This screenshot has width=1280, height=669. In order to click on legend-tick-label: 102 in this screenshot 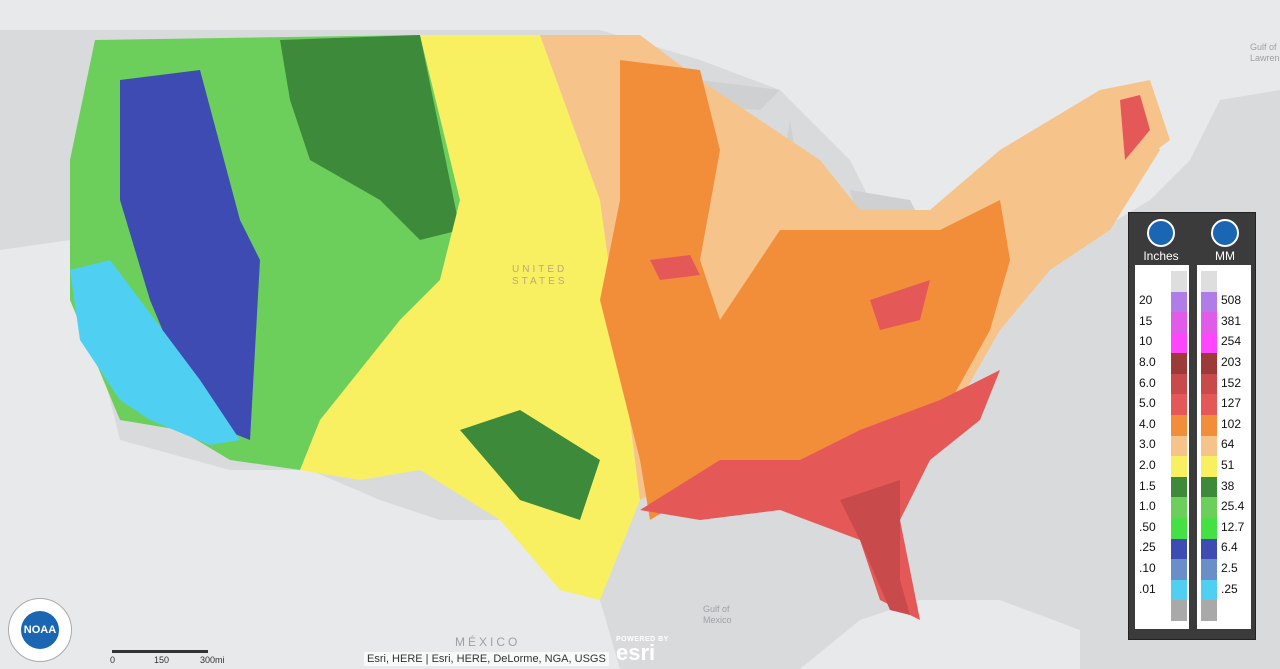, I will do `click(1231, 423)`.